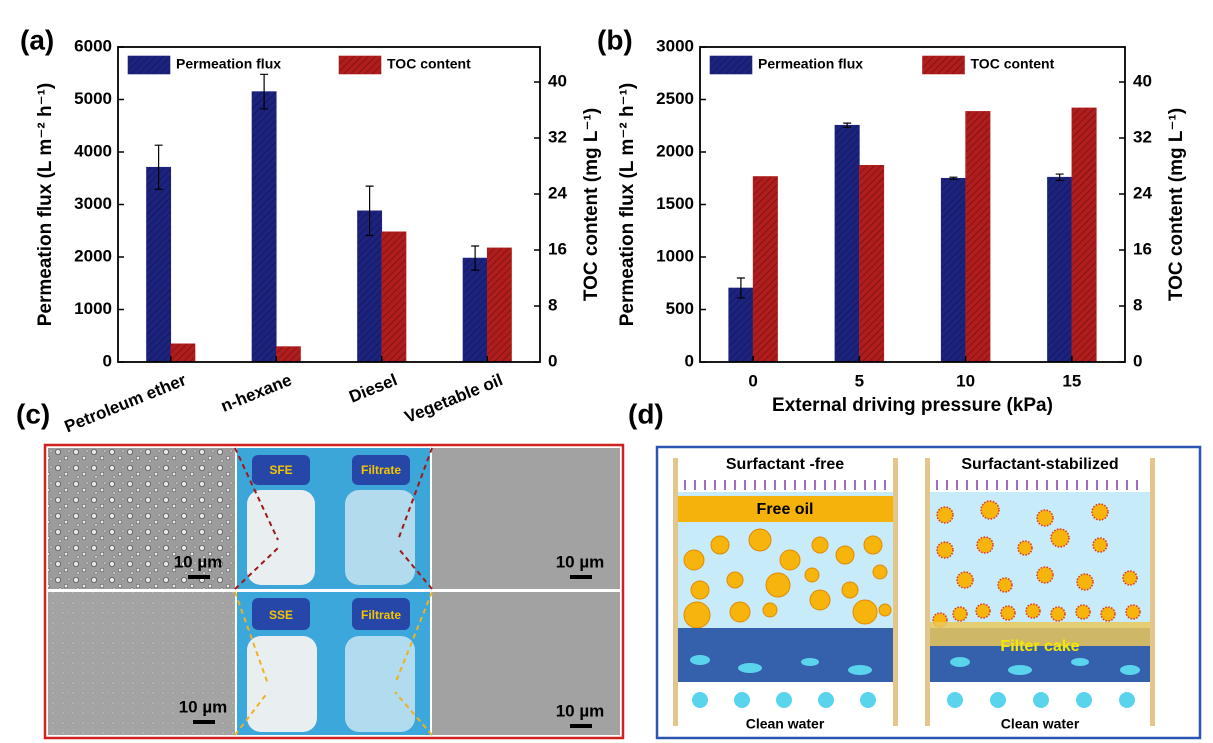 The image size is (1213, 743). Describe the element at coordinates (557, 192) in the screenshot. I see `y2-tick-label: 24` at that location.